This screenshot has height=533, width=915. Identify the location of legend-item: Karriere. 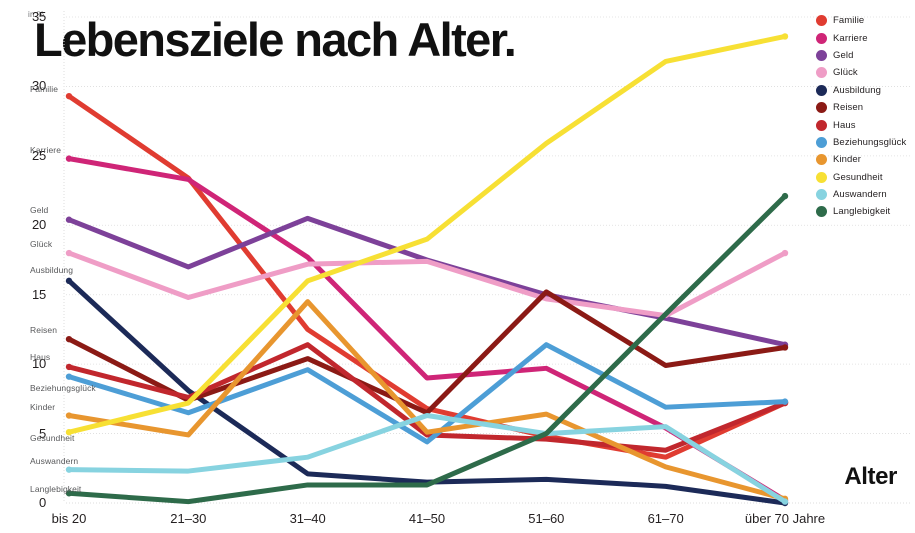
(865, 37).